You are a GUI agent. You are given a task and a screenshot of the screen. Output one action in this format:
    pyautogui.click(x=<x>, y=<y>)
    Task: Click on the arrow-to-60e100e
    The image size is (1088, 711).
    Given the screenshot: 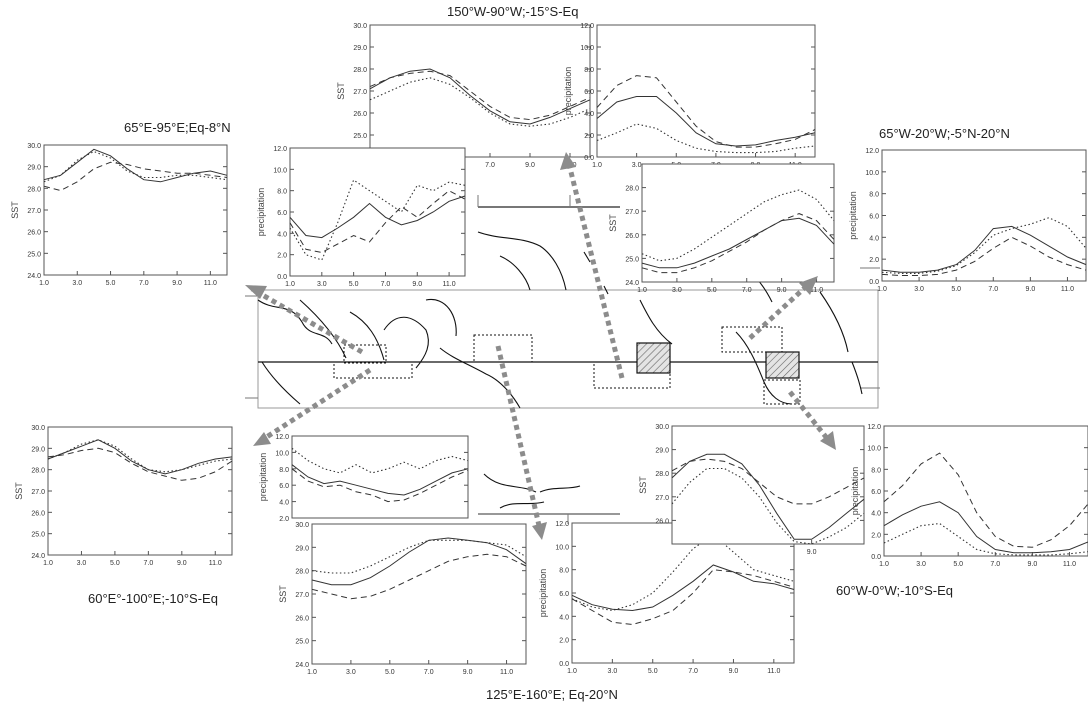 What is the action you would take?
    pyautogui.click(x=316, y=405)
    